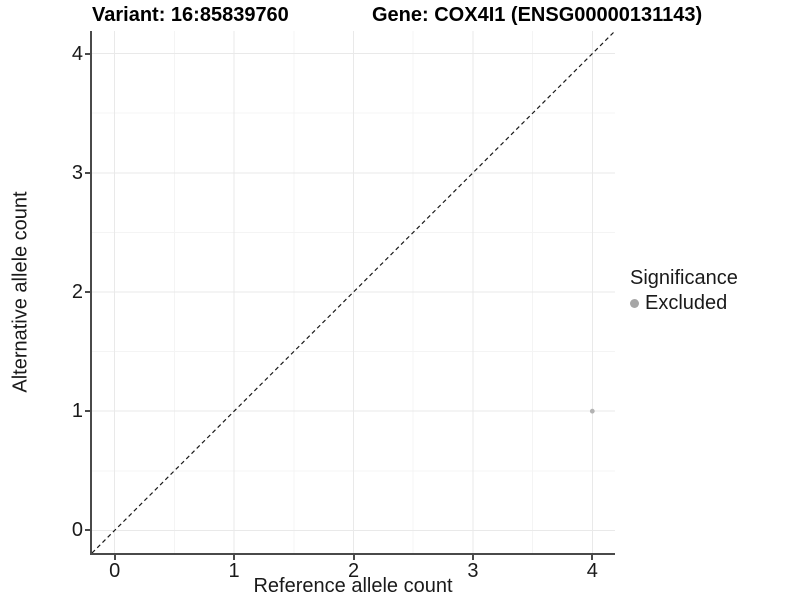  Describe the element at coordinates (592, 571) in the screenshot. I see `x-tick-label: 4` at that location.